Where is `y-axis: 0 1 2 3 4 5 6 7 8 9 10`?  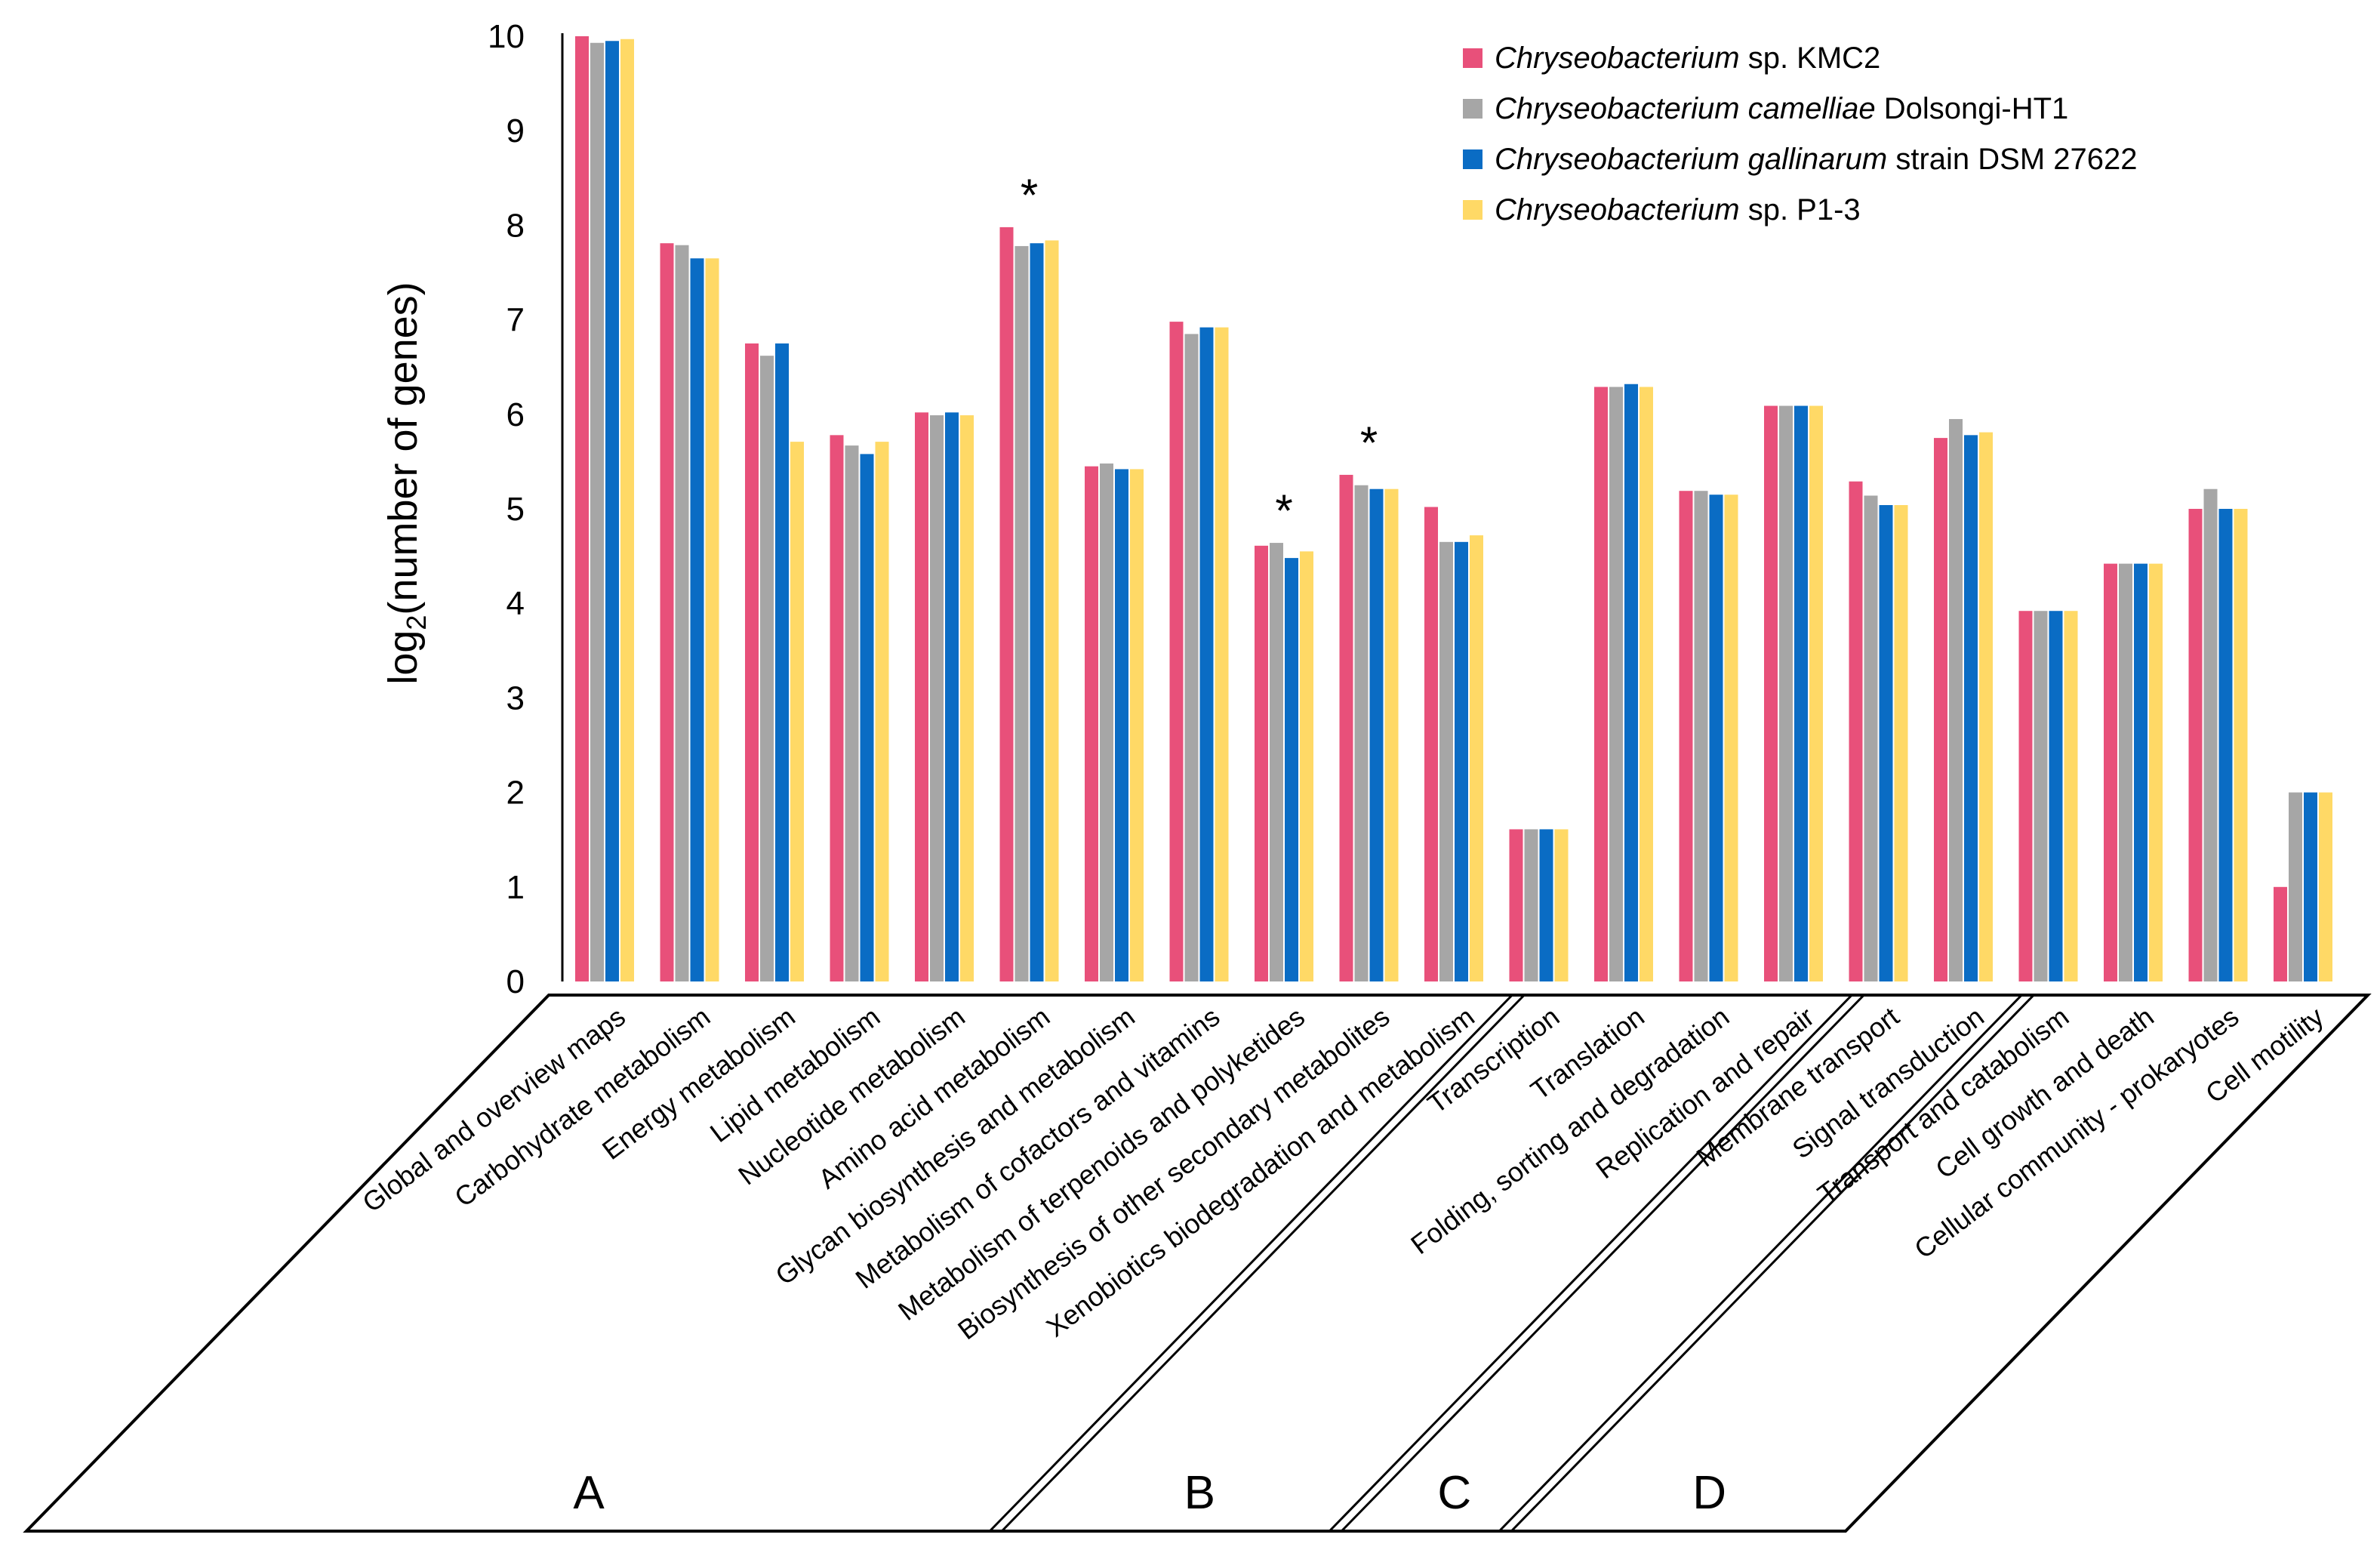
y-axis: 0 1 2 3 4 5 6 7 8 9 10 is located at coordinates (526, 509).